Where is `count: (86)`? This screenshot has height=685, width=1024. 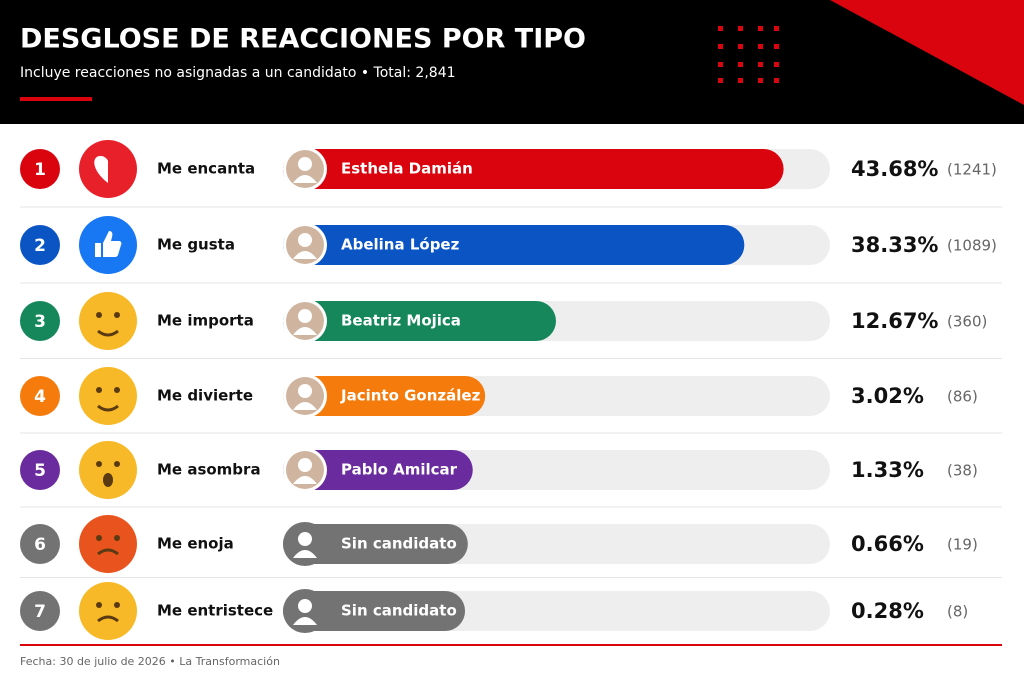 count: (86) is located at coordinates (962, 397).